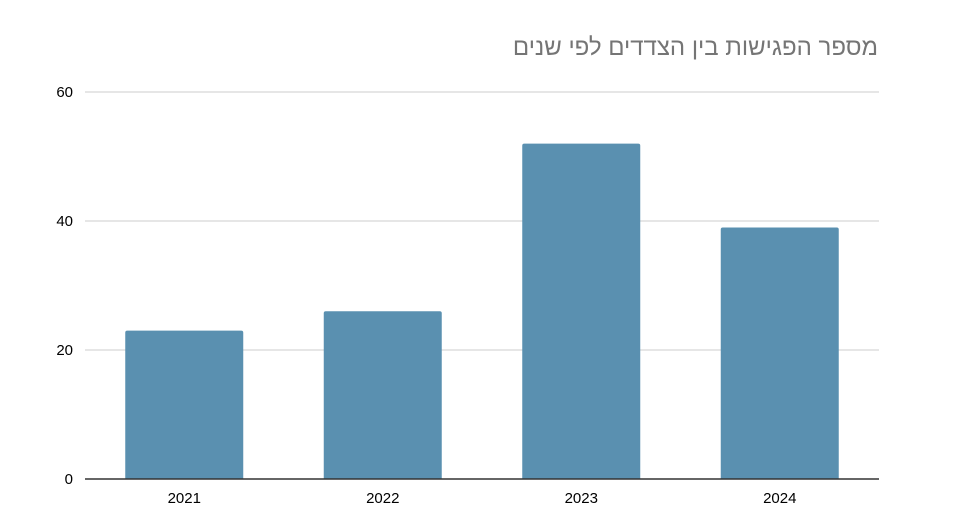 The image size is (954, 526). What do you see at coordinates (69, 479) in the screenshot?
I see `y-tick-label: 0` at bounding box center [69, 479].